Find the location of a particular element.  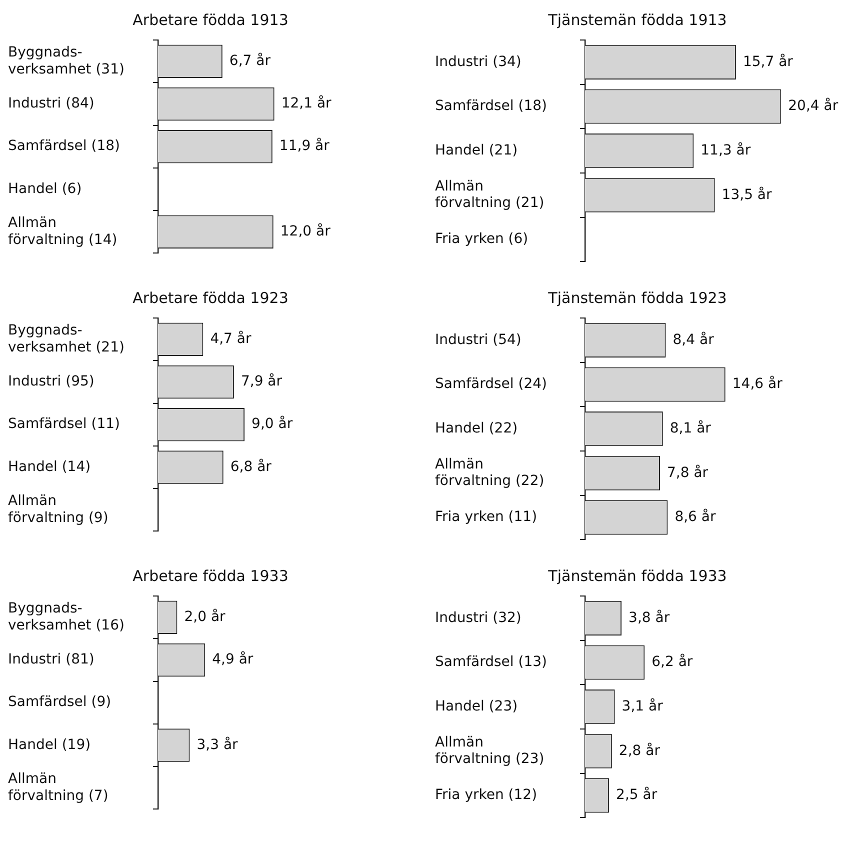

y-tick-label: Samfärdsel (9) is located at coordinates (60, 702).